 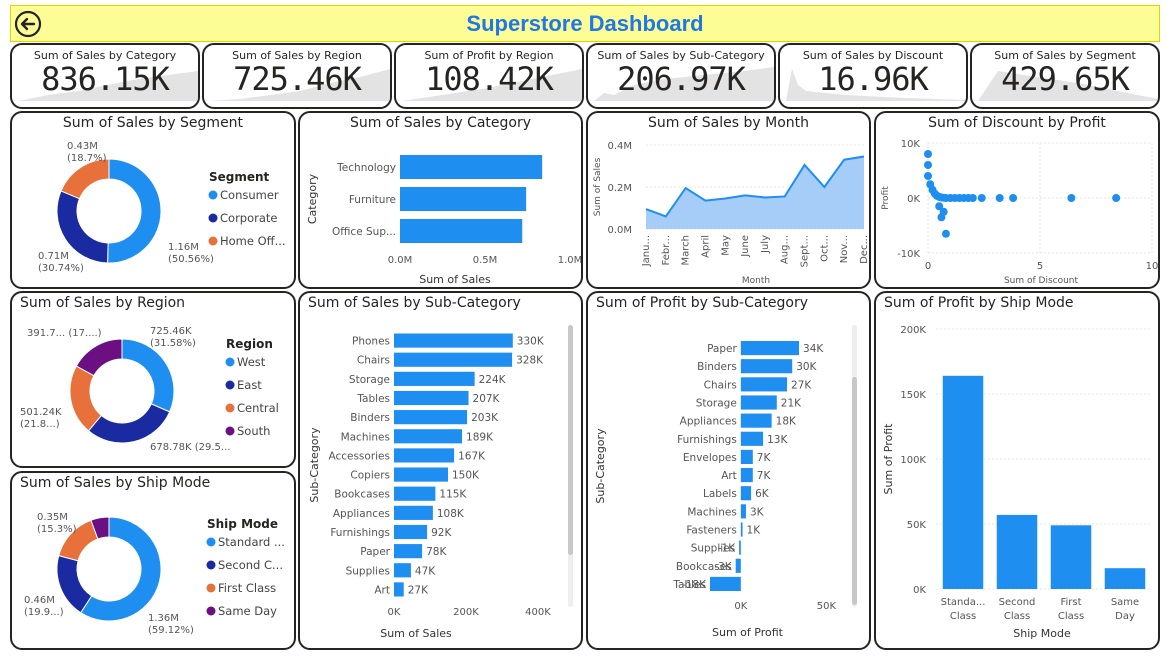 I want to click on kpi-card: Sum of Sales by Segment 429.65K, so click(x=1065, y=76).